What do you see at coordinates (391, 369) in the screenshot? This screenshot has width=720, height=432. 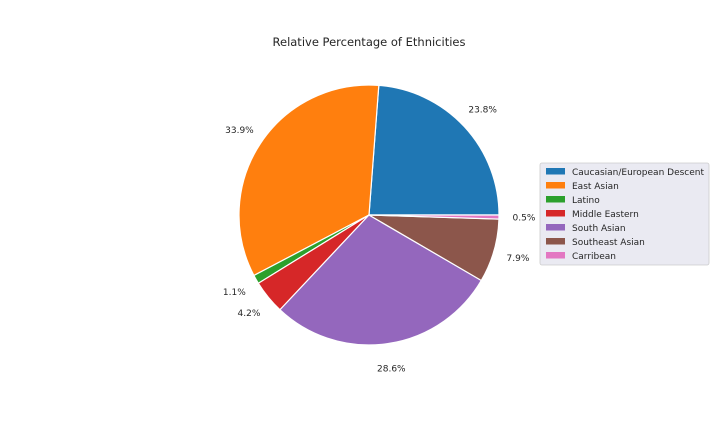 I see `percentage-label: 28.6%` at bounding box center [391, 369].